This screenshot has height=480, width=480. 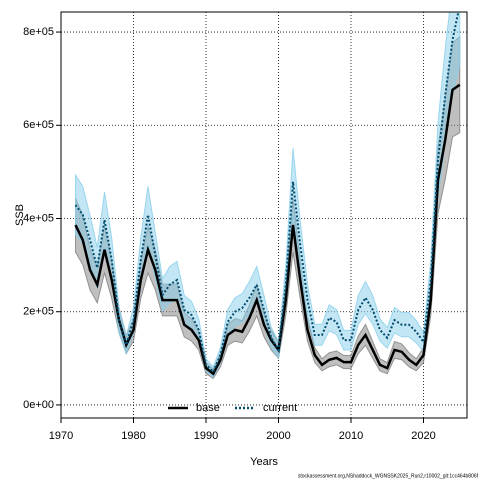 What do you see at coordinates (38, 218) in the screenshot?
I see `y-tick-label: 4e+05` at bounding box center [38, 218].